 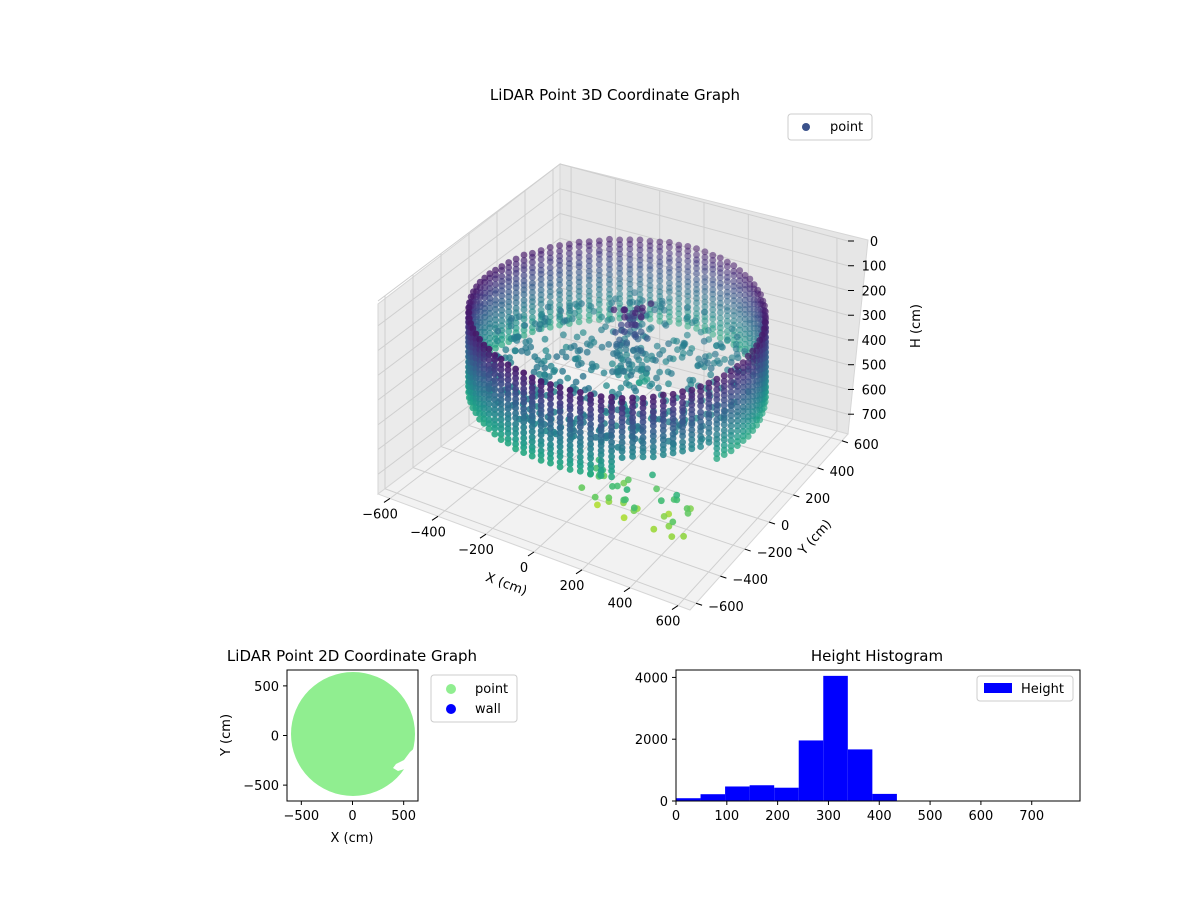 What do you see at coordinates (867, 329) in the screenshot?
I see `z-ticks-3d: 0 100 200 300 400 500 600 700` at bounding box center [867, 329].